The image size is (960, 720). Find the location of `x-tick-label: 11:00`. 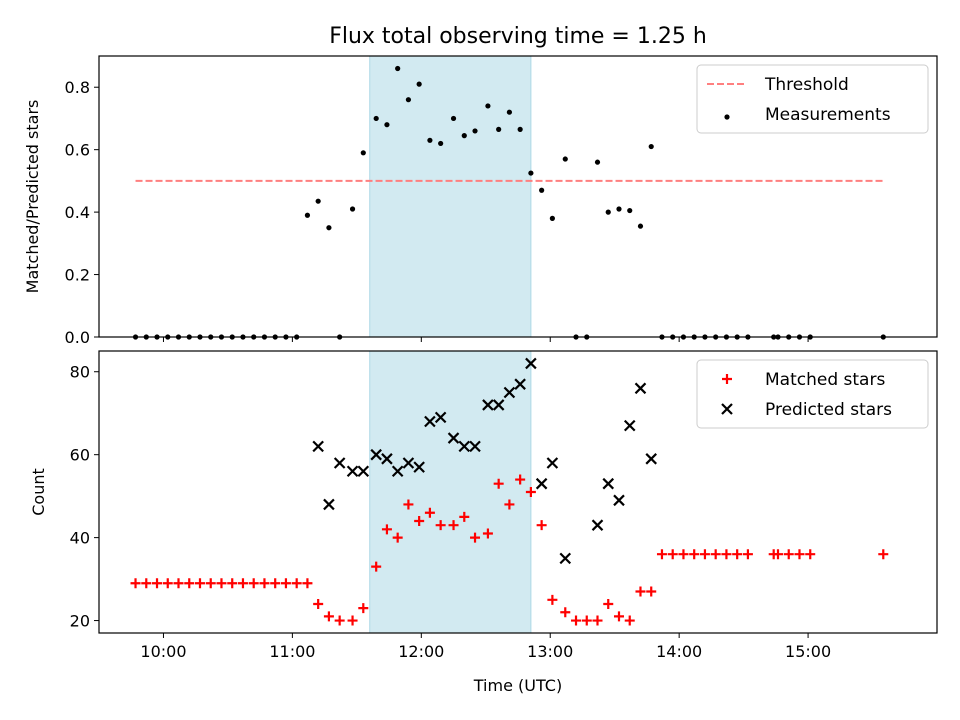

x-tick-label: 11:00 is located at coordinates (292, 651).